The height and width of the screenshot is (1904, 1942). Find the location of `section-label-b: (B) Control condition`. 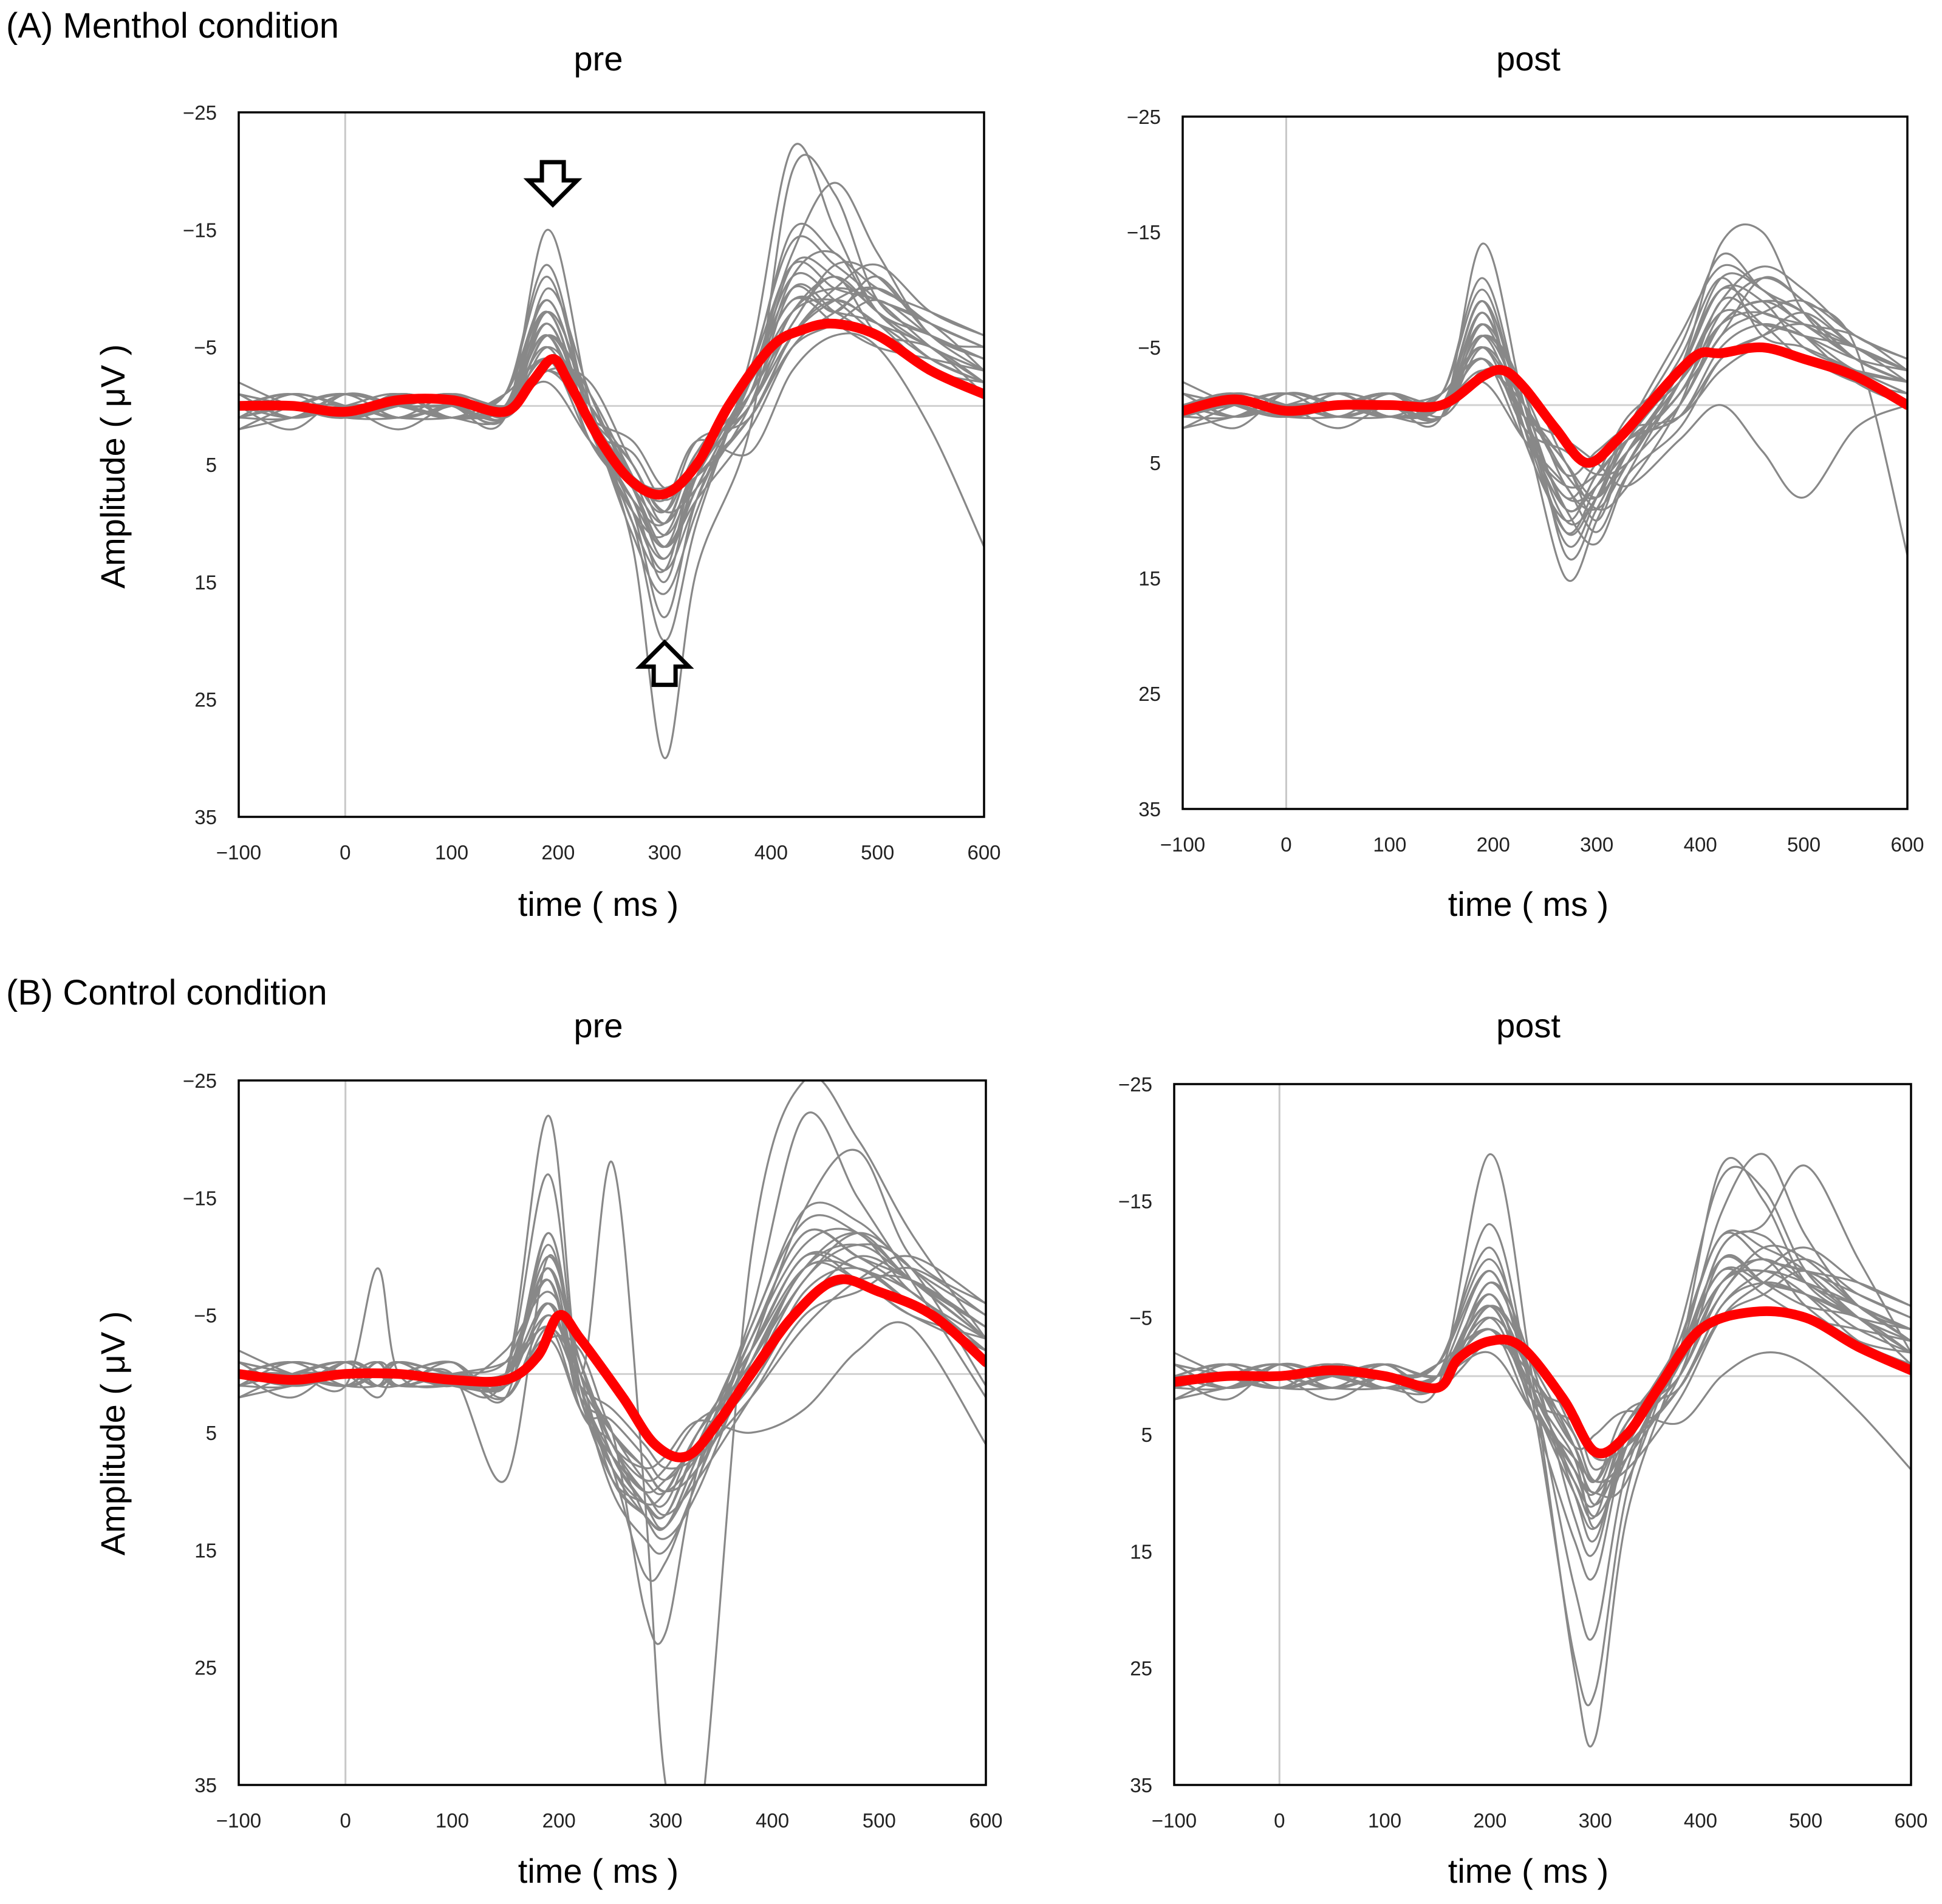

section-label-b: (B) Control condition is located at coordinates (166, 992).